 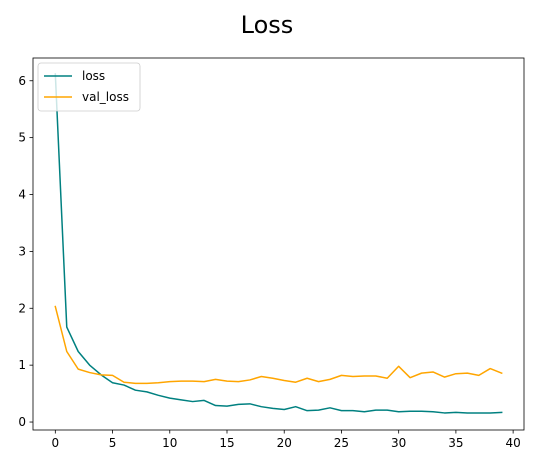 I want to click on legend-box, so click(x=89, y=87).